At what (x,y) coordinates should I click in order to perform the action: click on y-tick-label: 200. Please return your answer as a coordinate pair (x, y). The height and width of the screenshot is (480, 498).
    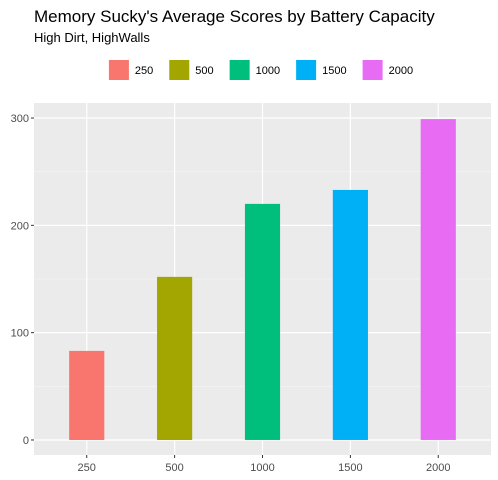
    Looking at the image, I should click on (20, 226).